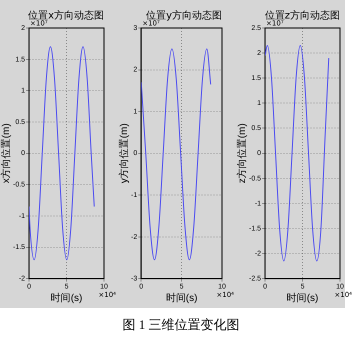  What do you see at coordinates (181, 325) in the screenshot?
I see `caption: 图 1 三维位置变化图` at bounding box center [181, 325].